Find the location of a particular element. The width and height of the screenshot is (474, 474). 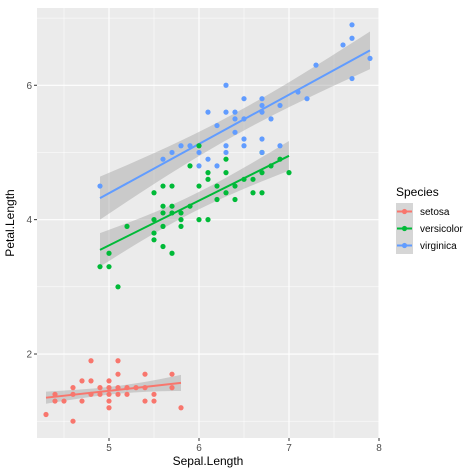

regression-line-versicolor is located at coordinates (194, 202).